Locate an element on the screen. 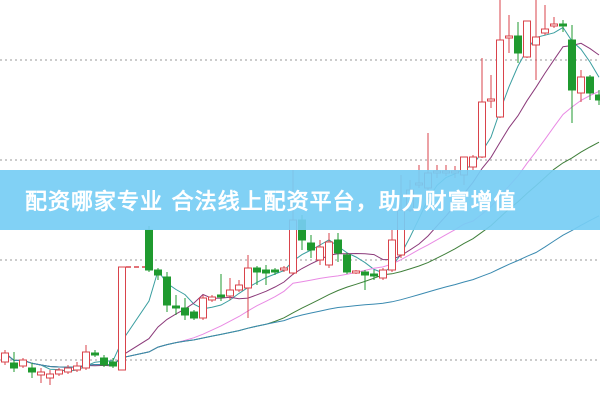 This screenshot has width=600, height=400. banner-text: 配资哪家专业 合法线上配资平台，助力财富增值 is located at coordinates (271, 202).